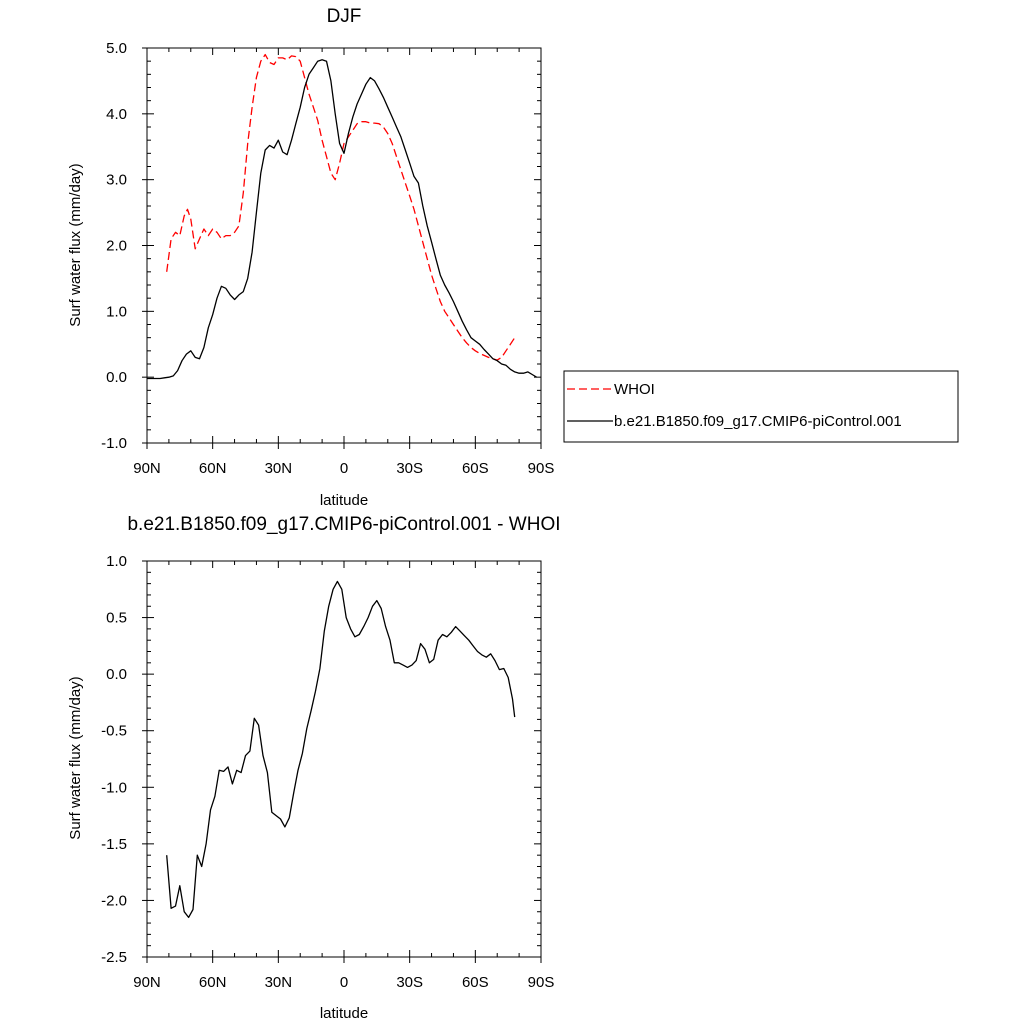 The width and height of the screenshot is (1024, 1024). I want to click on y-tick-label: 0.5, so click(116, 618).